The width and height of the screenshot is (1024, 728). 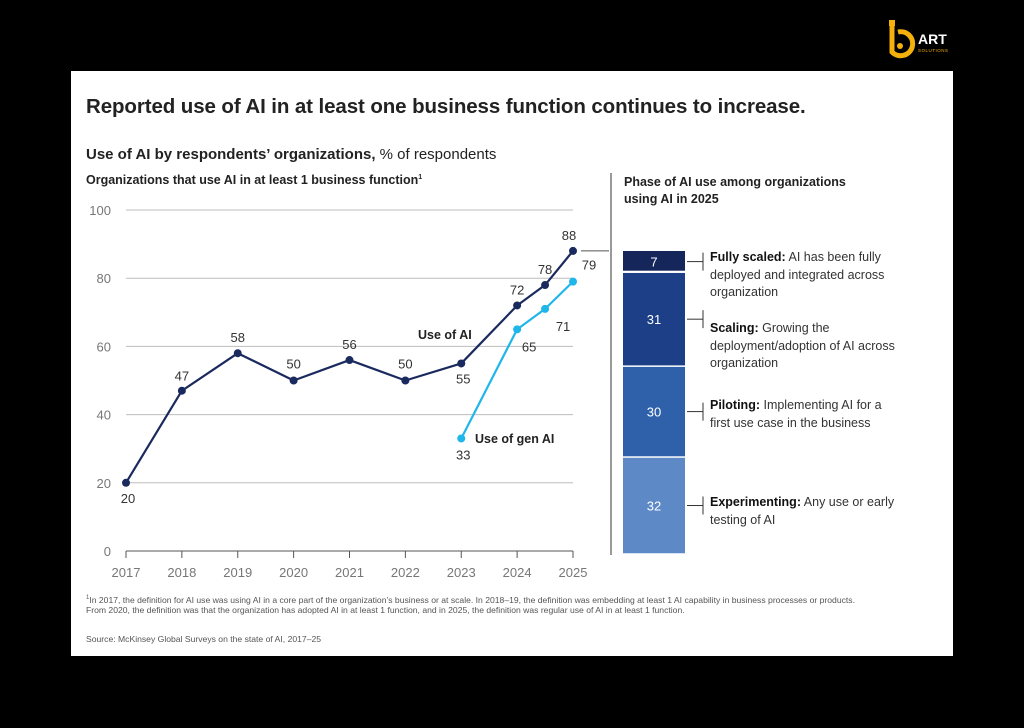 What do you see at coordinates (517, 289) in the screenshot?
I see `data-label: 72` at bounding box center [517, 289].